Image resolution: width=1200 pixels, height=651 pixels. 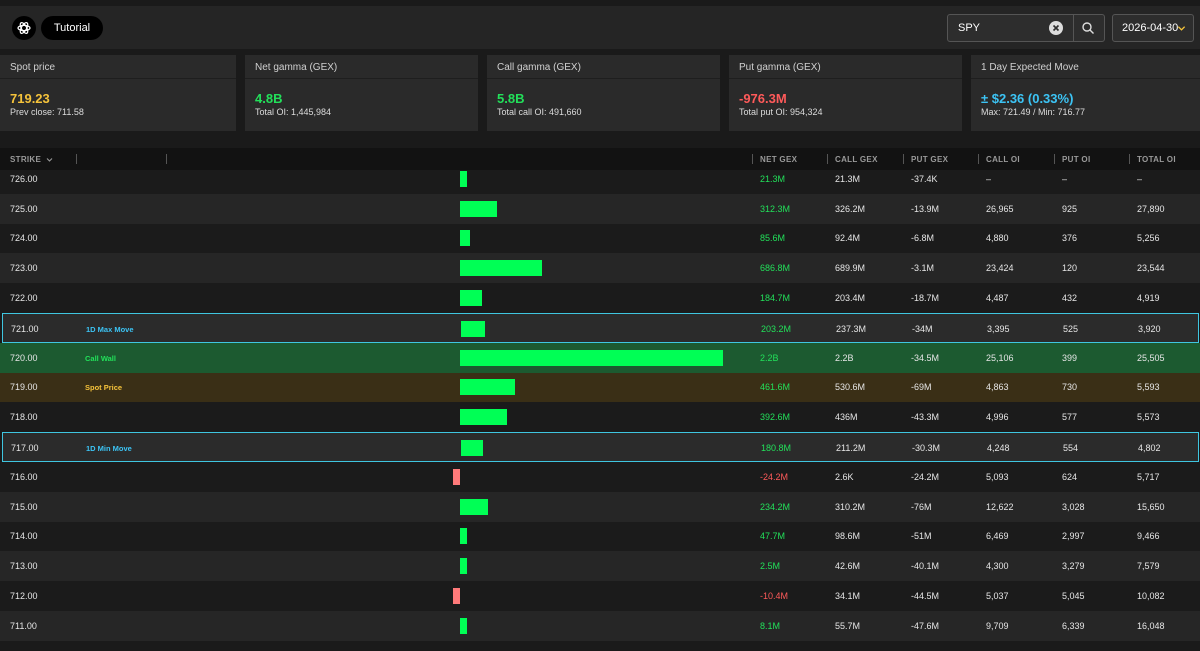 I want to click on call-oi-cell: –, so click(x=989, y=178).